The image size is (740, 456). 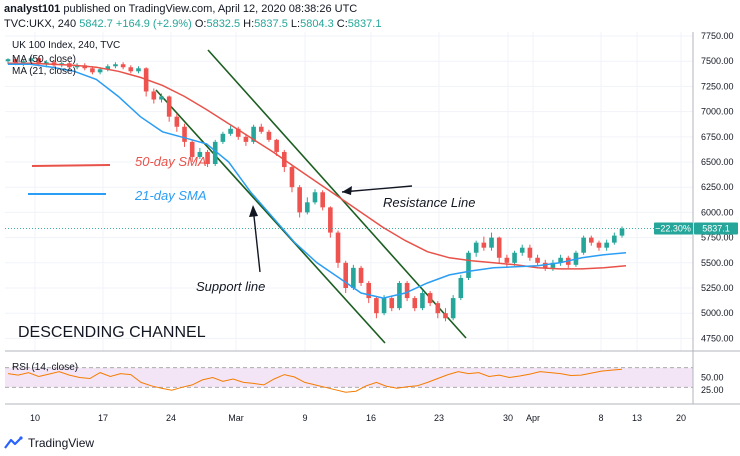 What do you see at coordinates (358, 418) in the screenshot?
I see `time-axis-ticks: 10 17 24 Mar 9 16 23 30 Apr 8 13 20` at bounding box center [358, 418].